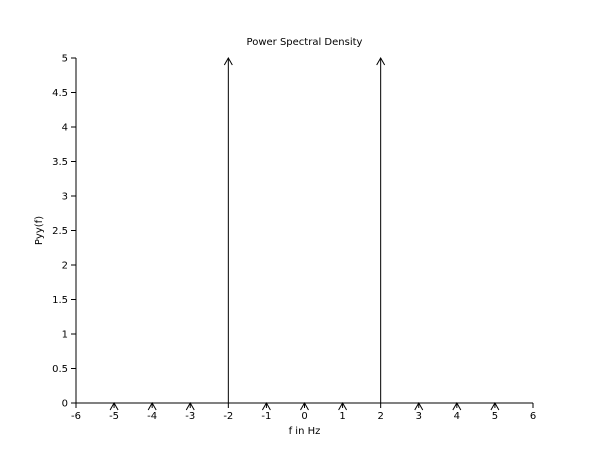 This screenshot has height=460, width=610. What do you see at coordinates (60, 162) in the screenshot?
I see `y-tick-label: 3.5` at bounding box center [60, 162].